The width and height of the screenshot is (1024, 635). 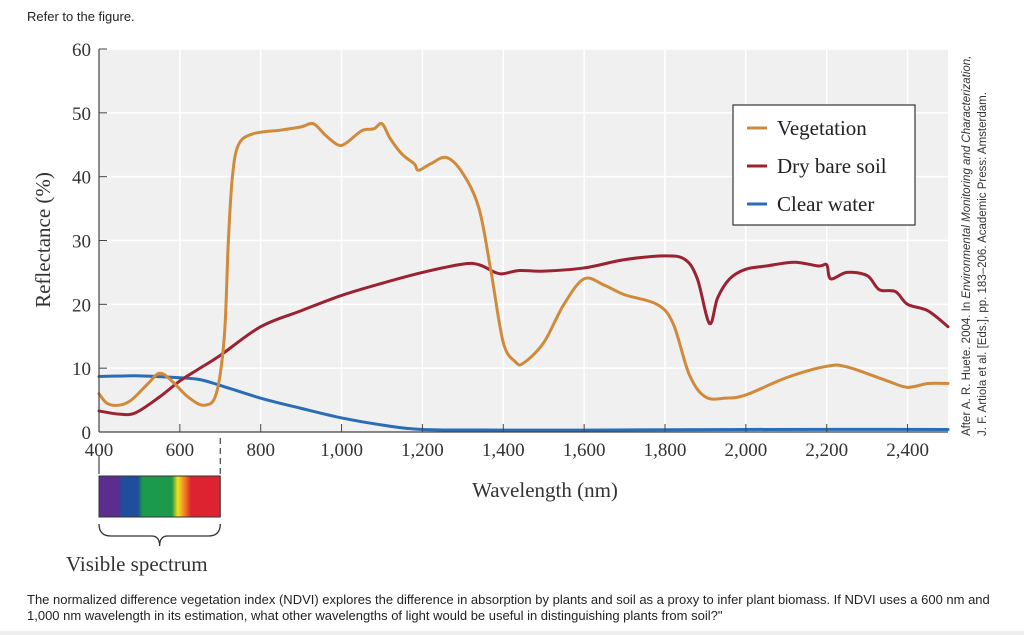 I want to click on y-tick-label: 50, so click(x=81, y=114).